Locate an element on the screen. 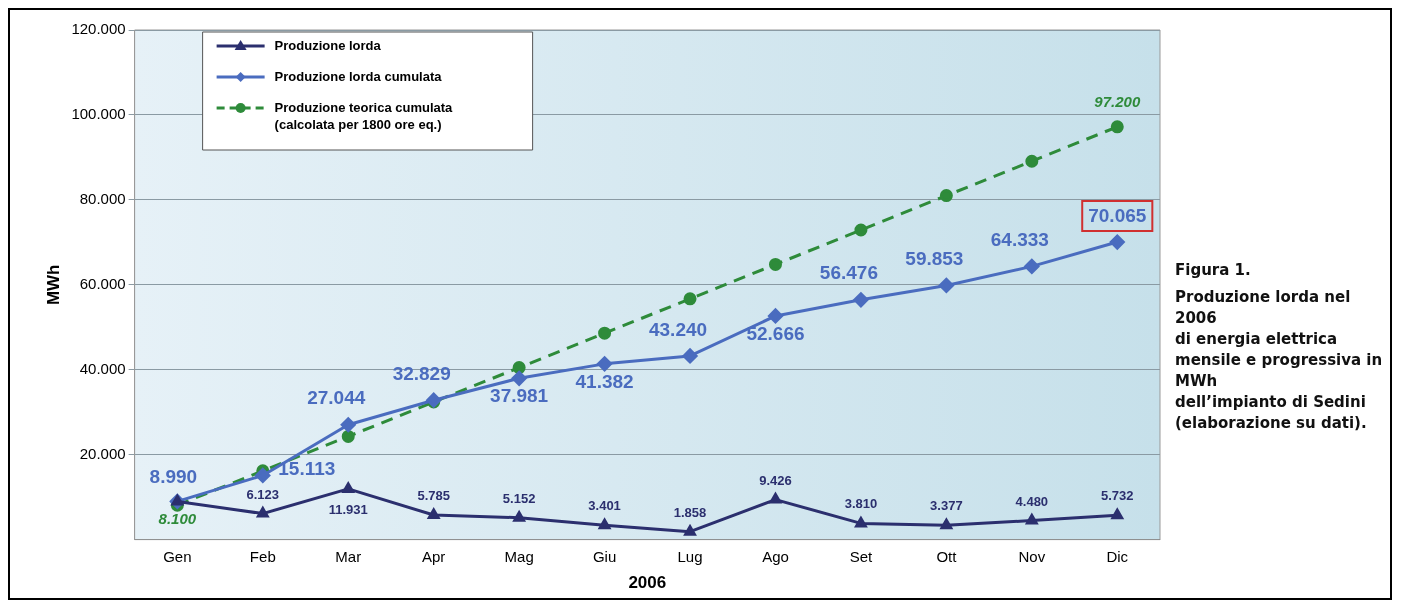 This screenshot has height=610, width=1402. x-tick-label: Ago is located at coordinates (775, 556).